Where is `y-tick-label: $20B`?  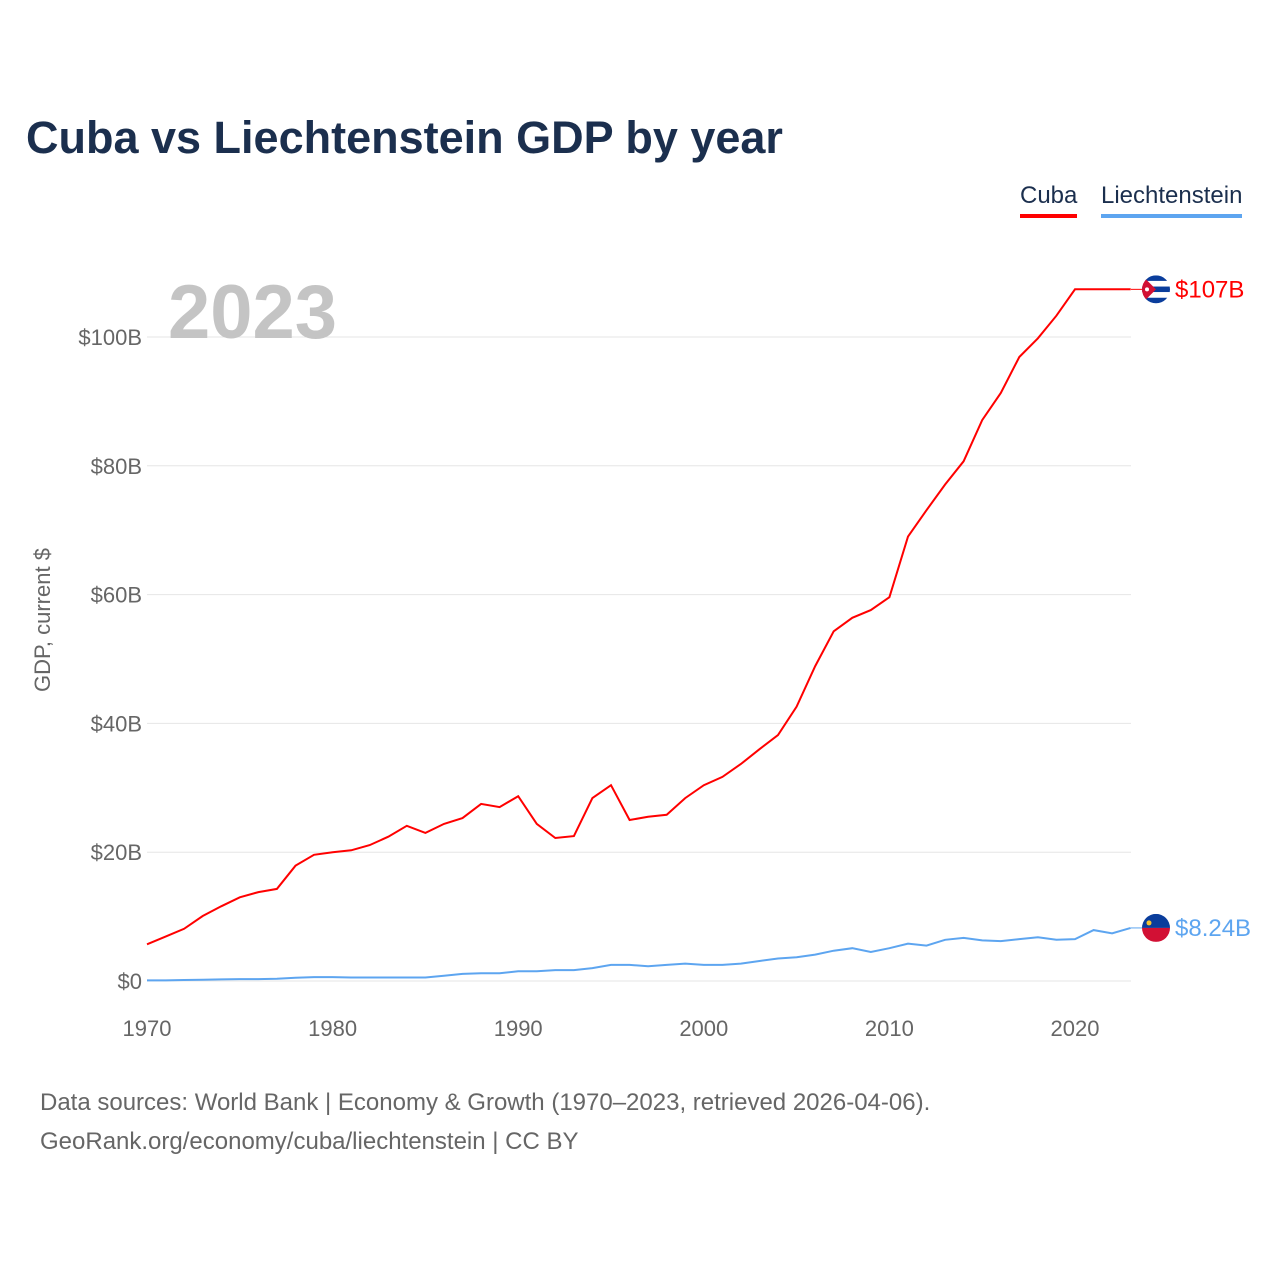
y-tick-label: $20B is located at coordinates (116, 852).